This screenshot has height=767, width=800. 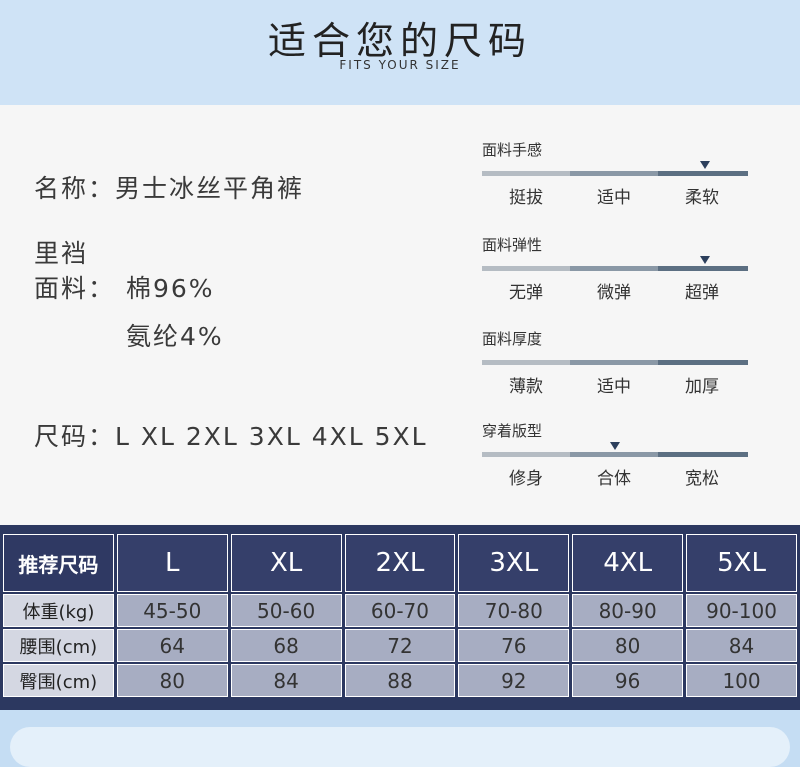 What do you see at coordinates (400, 65) in the screenshot?
I see `page-subtitle: FITS YOUR SIZE` at bounding box center [400, 65].